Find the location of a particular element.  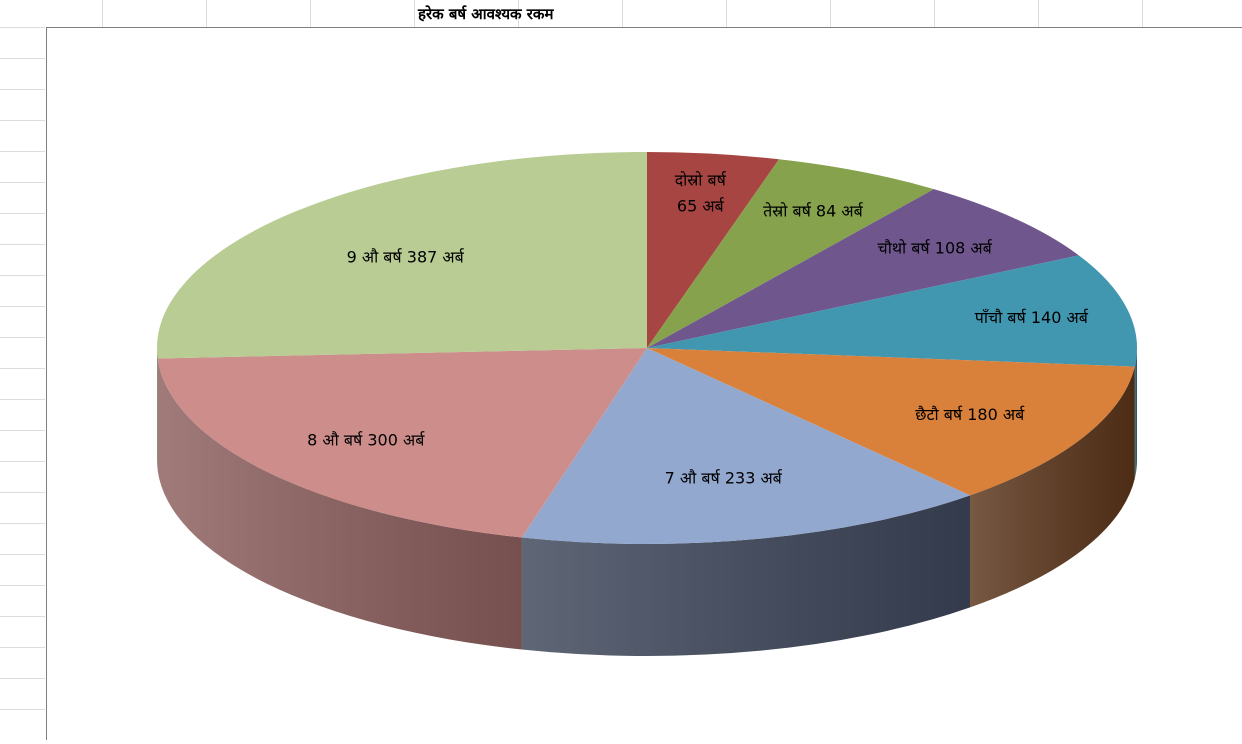

pie-data-label: दोस्रो बर्ष 65 अर्ब is located at coordinates (701, 193).